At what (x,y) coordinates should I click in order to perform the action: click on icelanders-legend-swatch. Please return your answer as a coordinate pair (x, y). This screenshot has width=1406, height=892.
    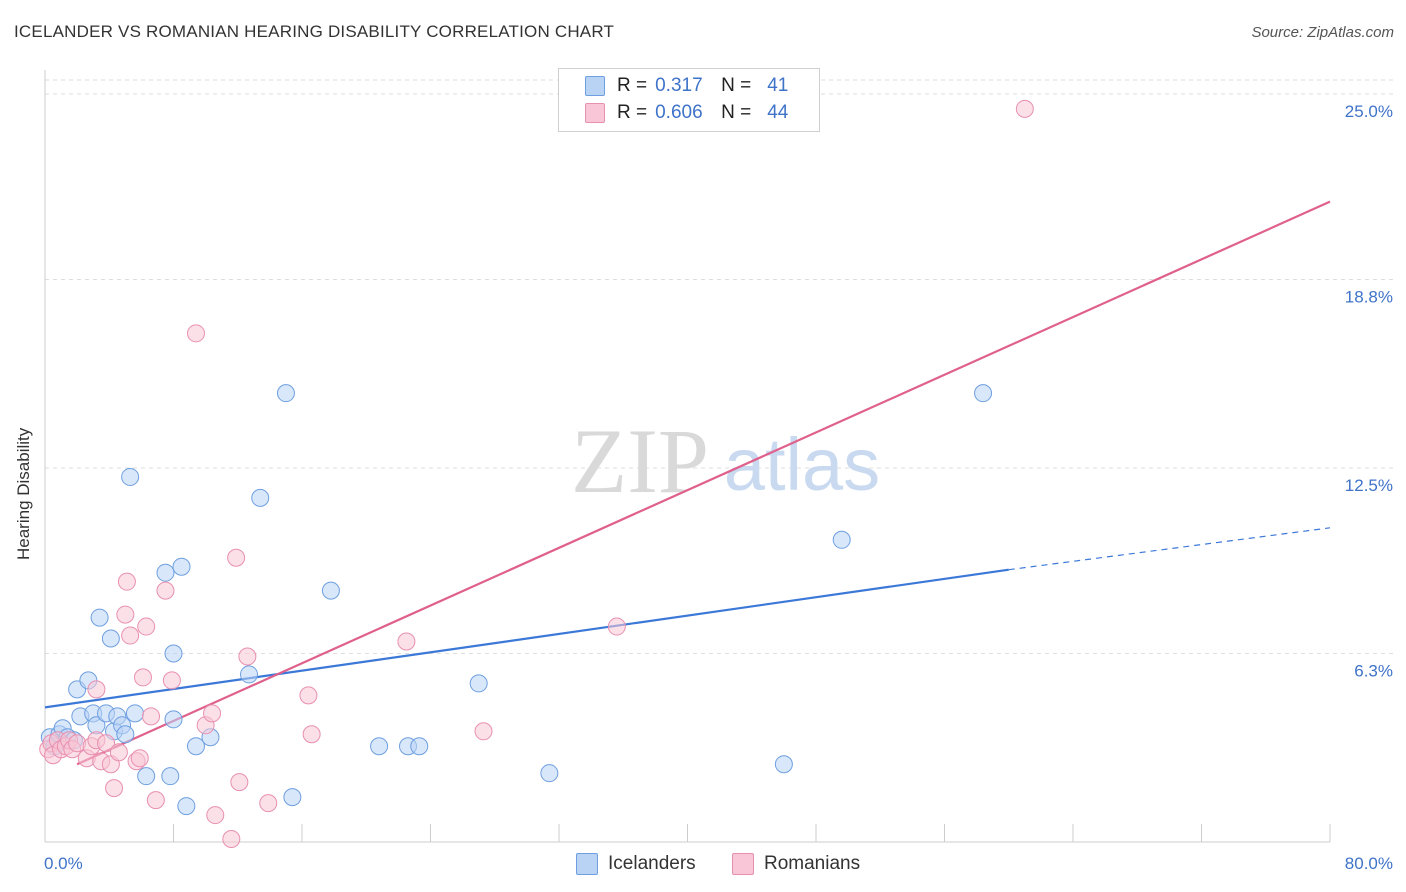
    Looking at the image, I should click on (587, 864).